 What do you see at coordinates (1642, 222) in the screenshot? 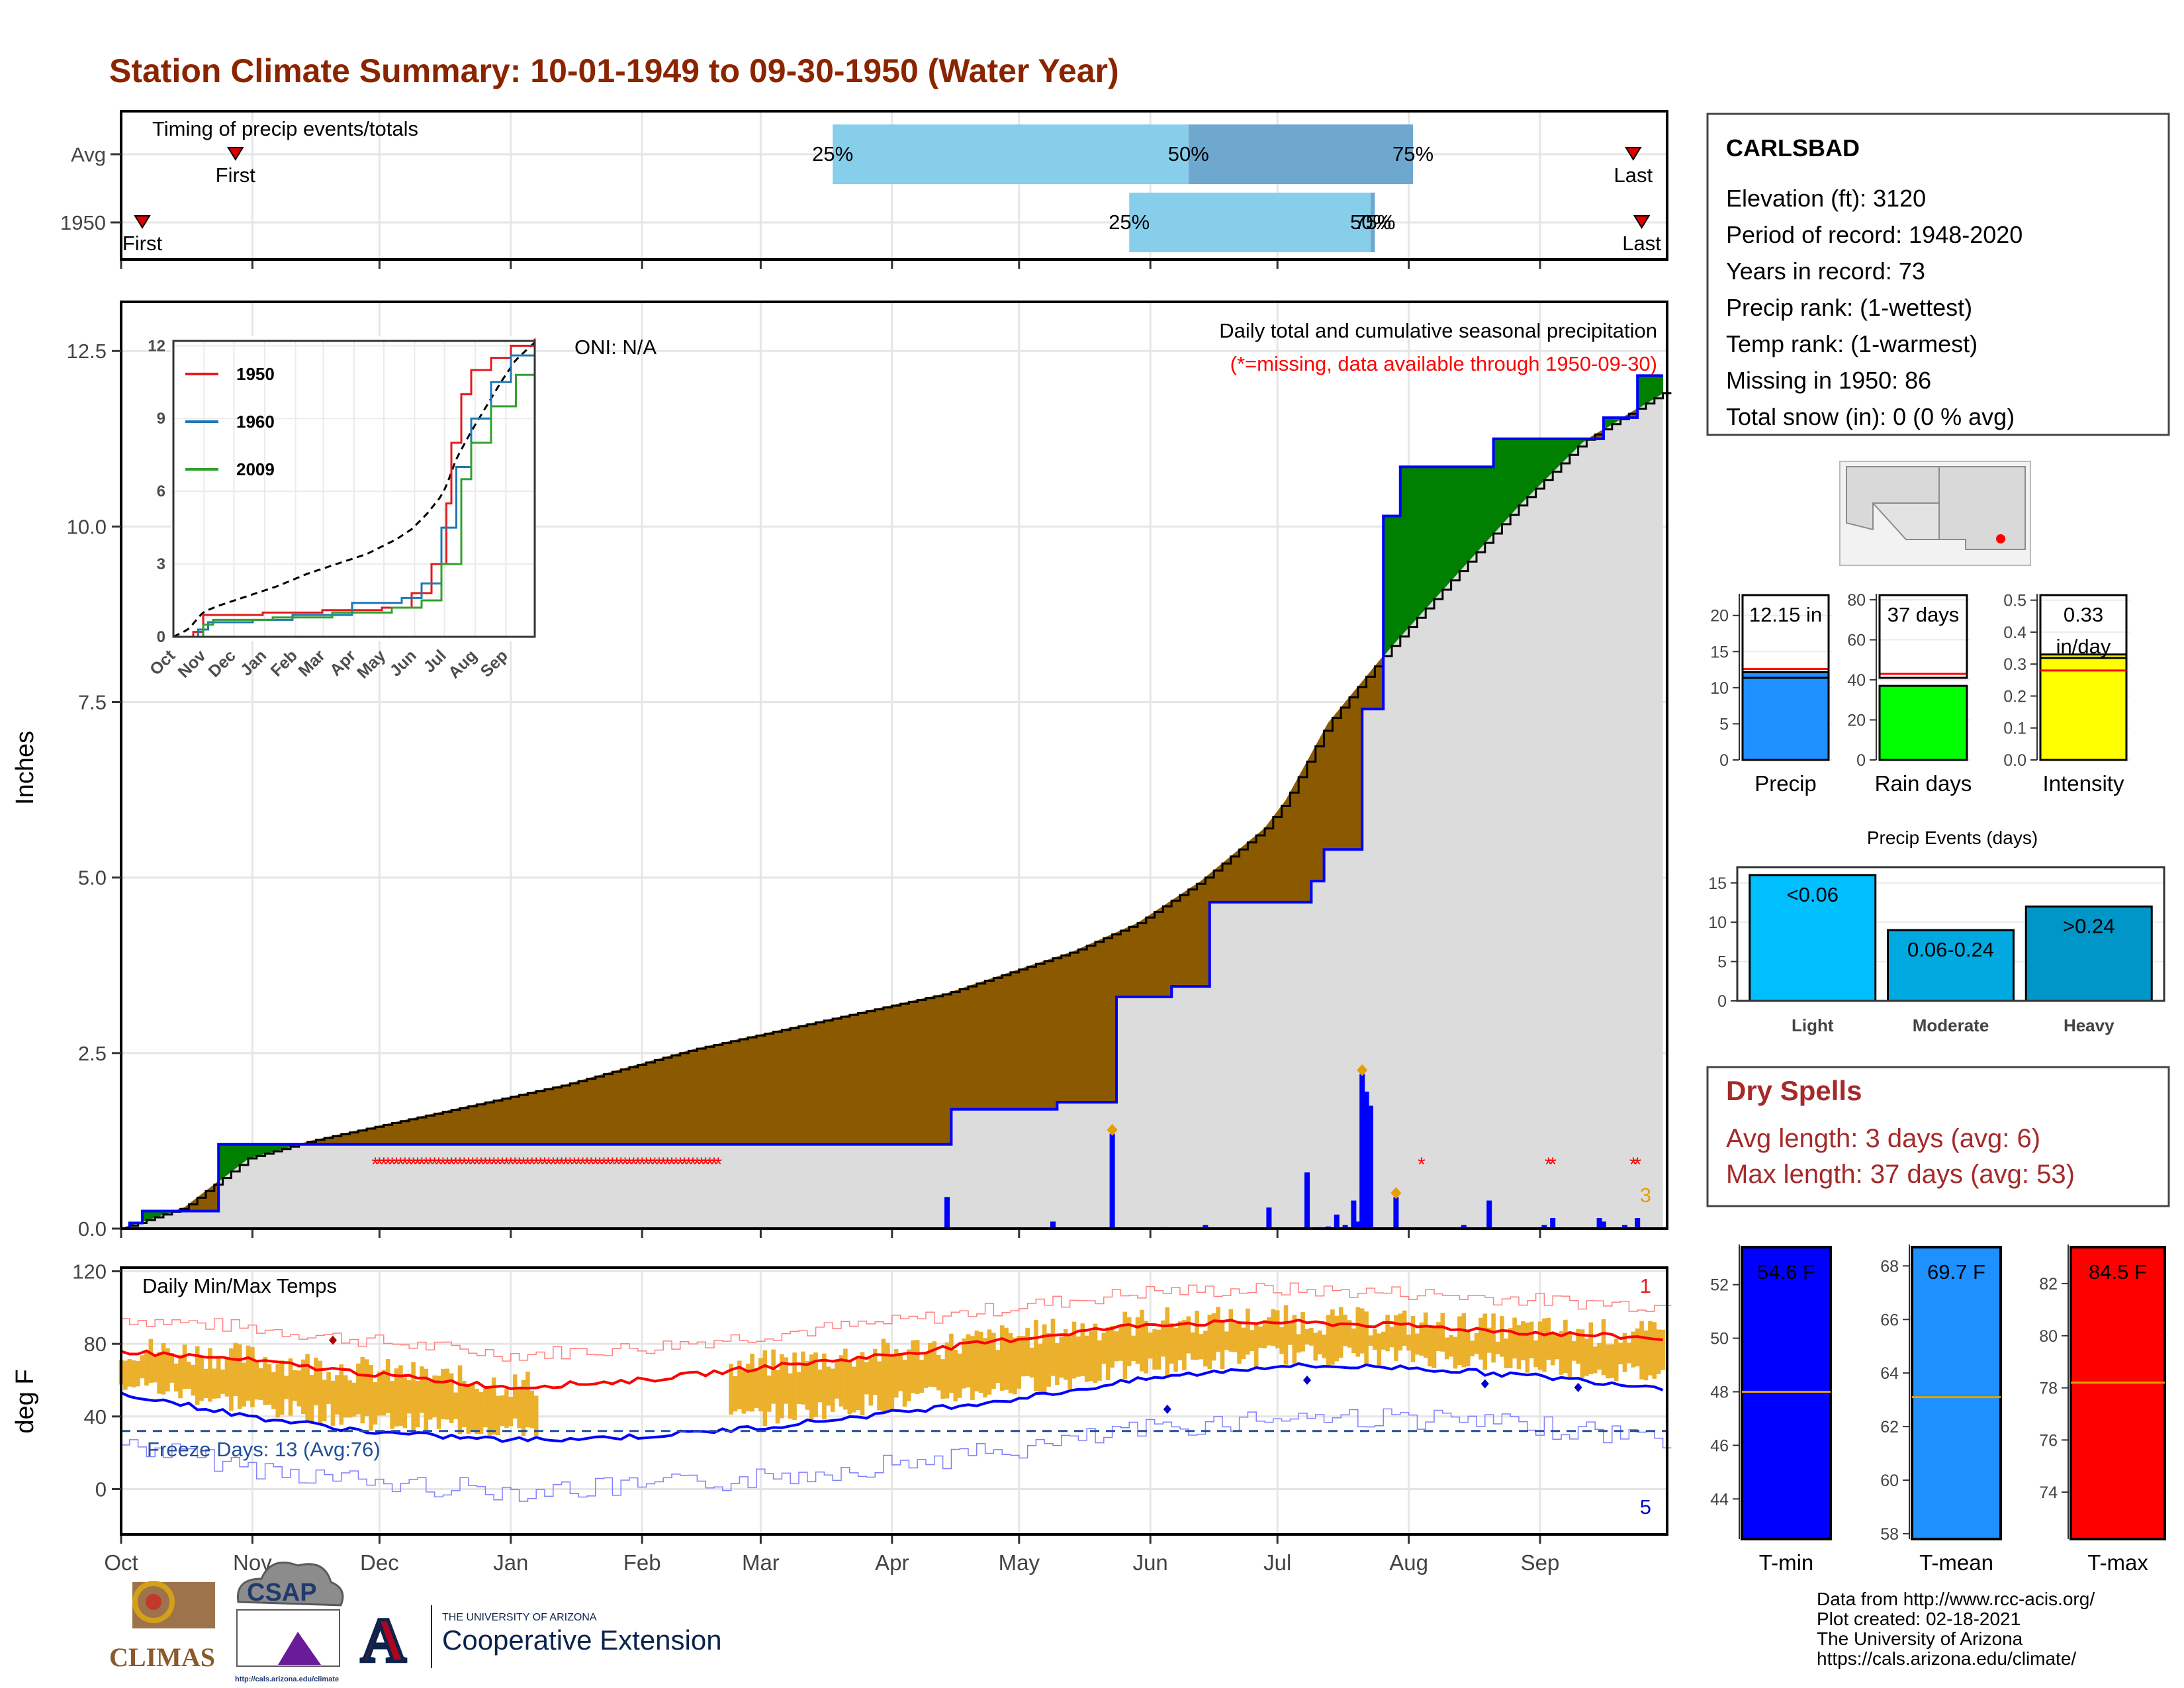
I see `timing-last-marker` at bounding box center [1642, 222].